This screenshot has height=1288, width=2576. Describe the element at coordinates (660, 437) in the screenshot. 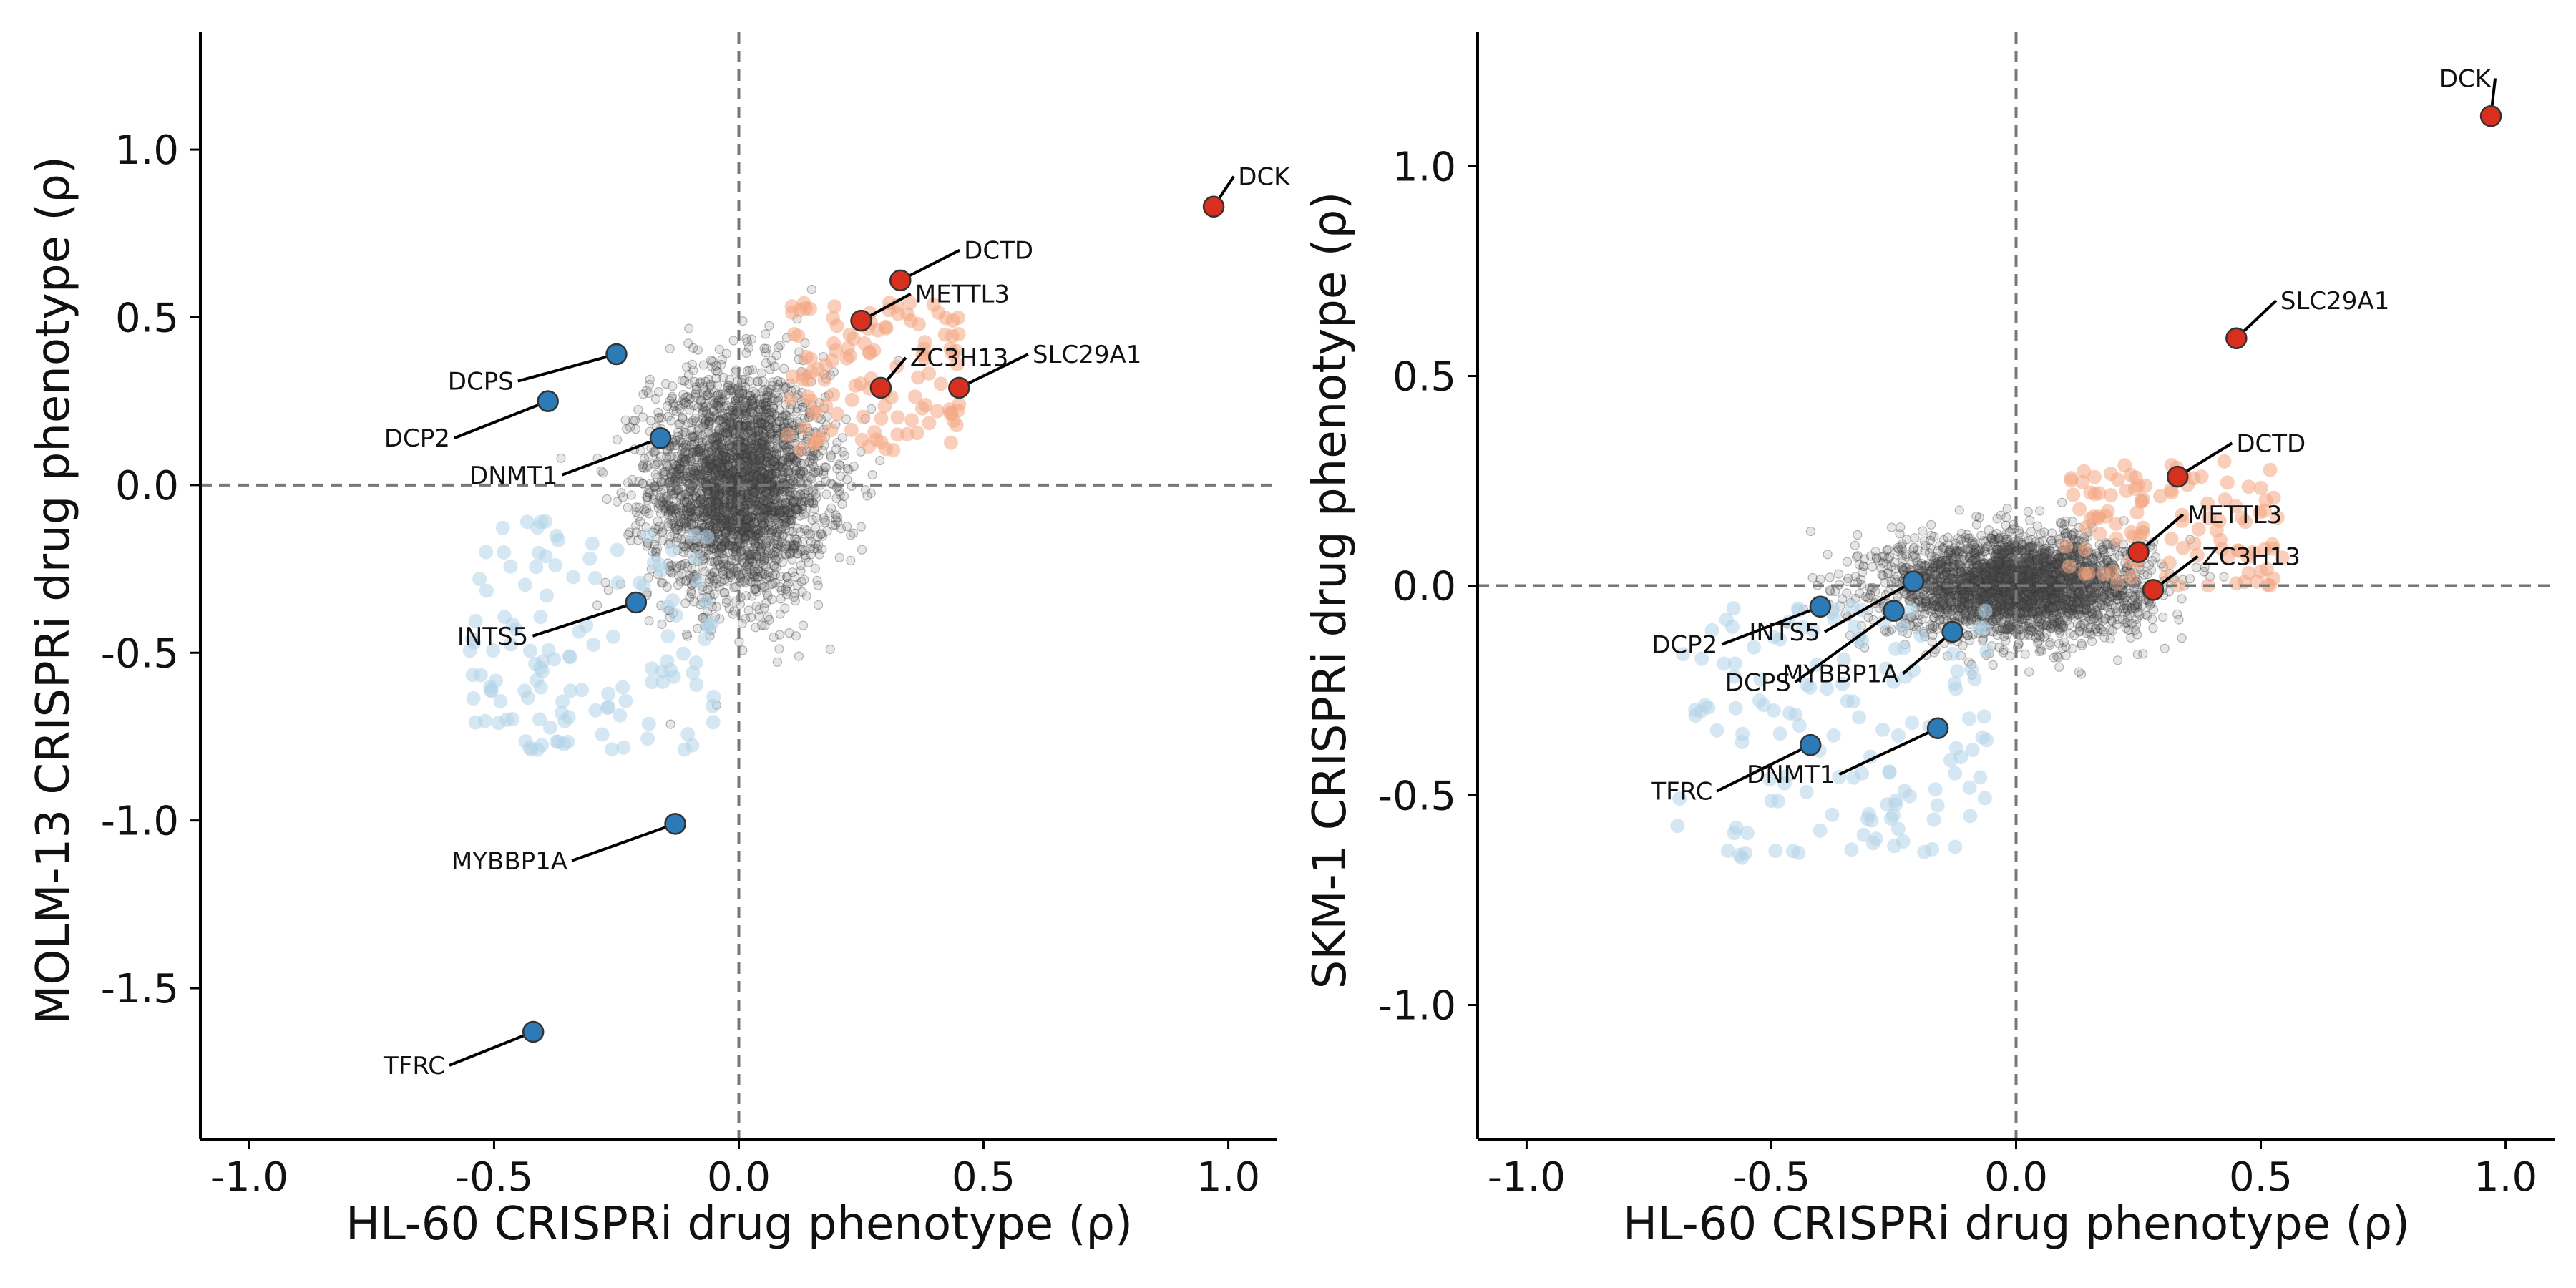

I see `gene-point-dnmt1` at that location.